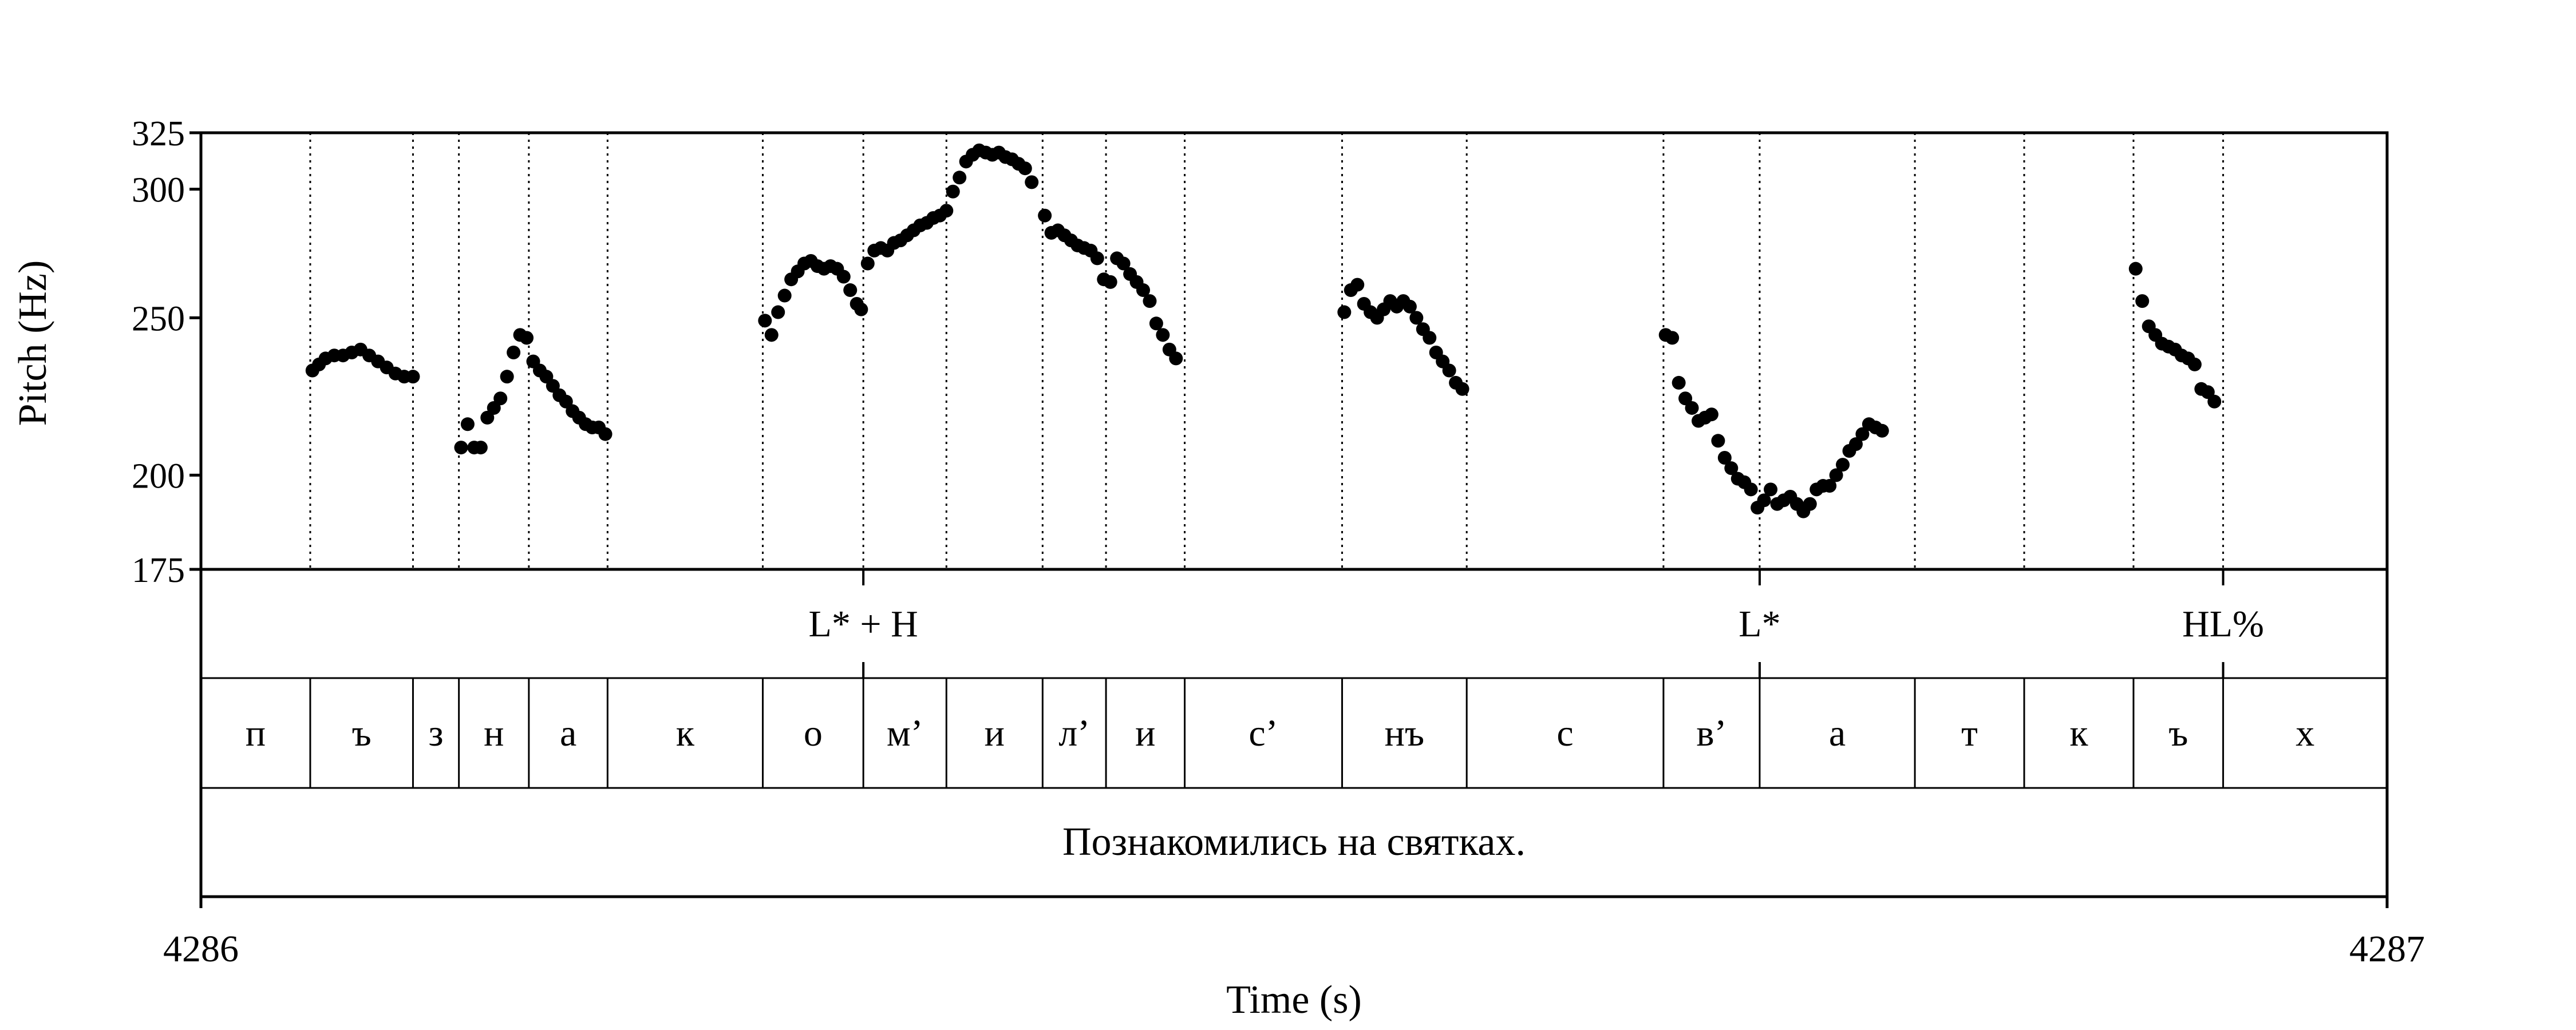 This screenshot has height=1030, width=2576. I want to click on segment-label: о, so click(813, 733).